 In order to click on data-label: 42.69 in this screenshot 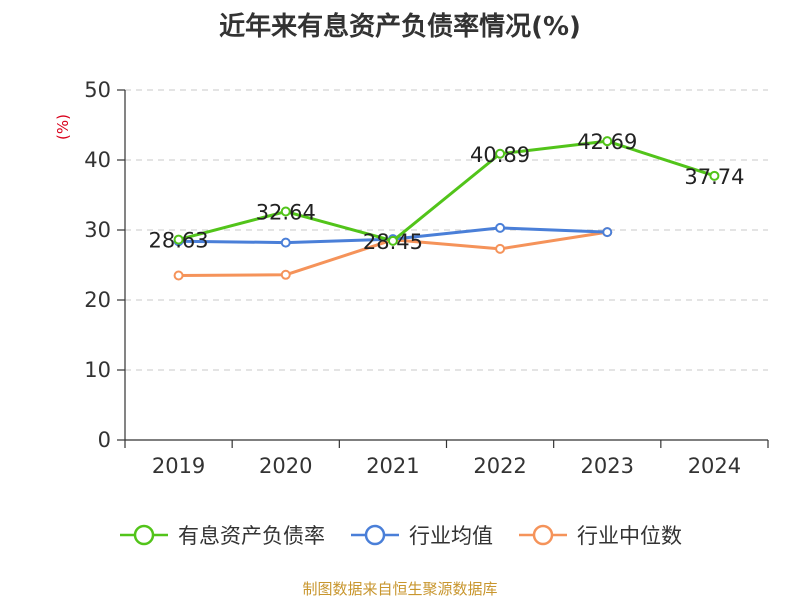, I will do `click(607, 142)`.